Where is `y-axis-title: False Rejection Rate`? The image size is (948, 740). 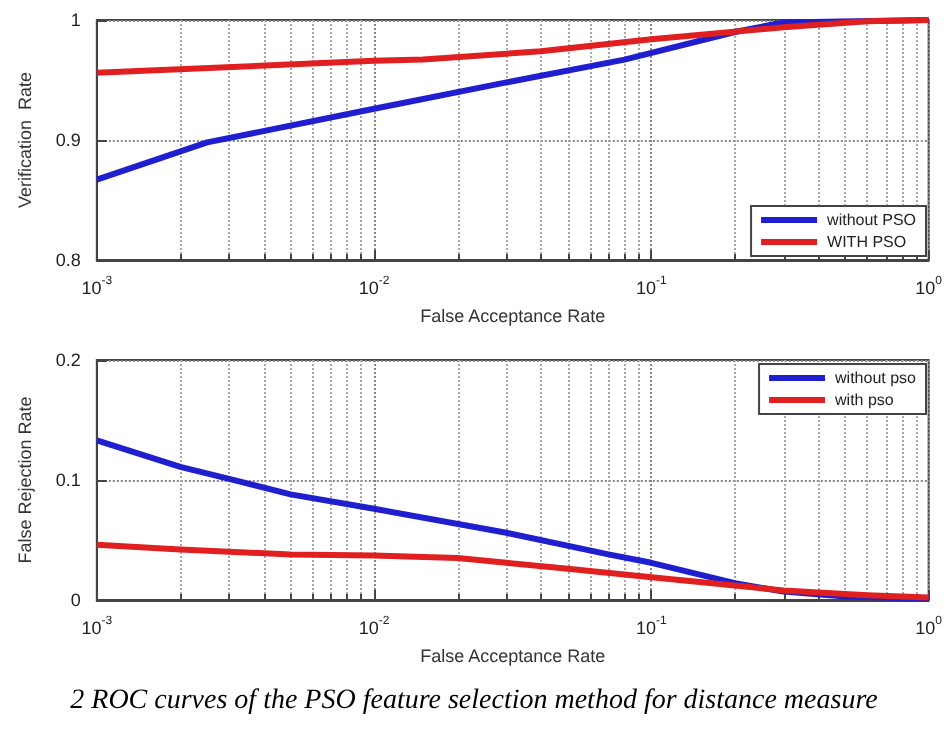
y-axis-title: False Rejection Rate is located at coordinates (25, 480).